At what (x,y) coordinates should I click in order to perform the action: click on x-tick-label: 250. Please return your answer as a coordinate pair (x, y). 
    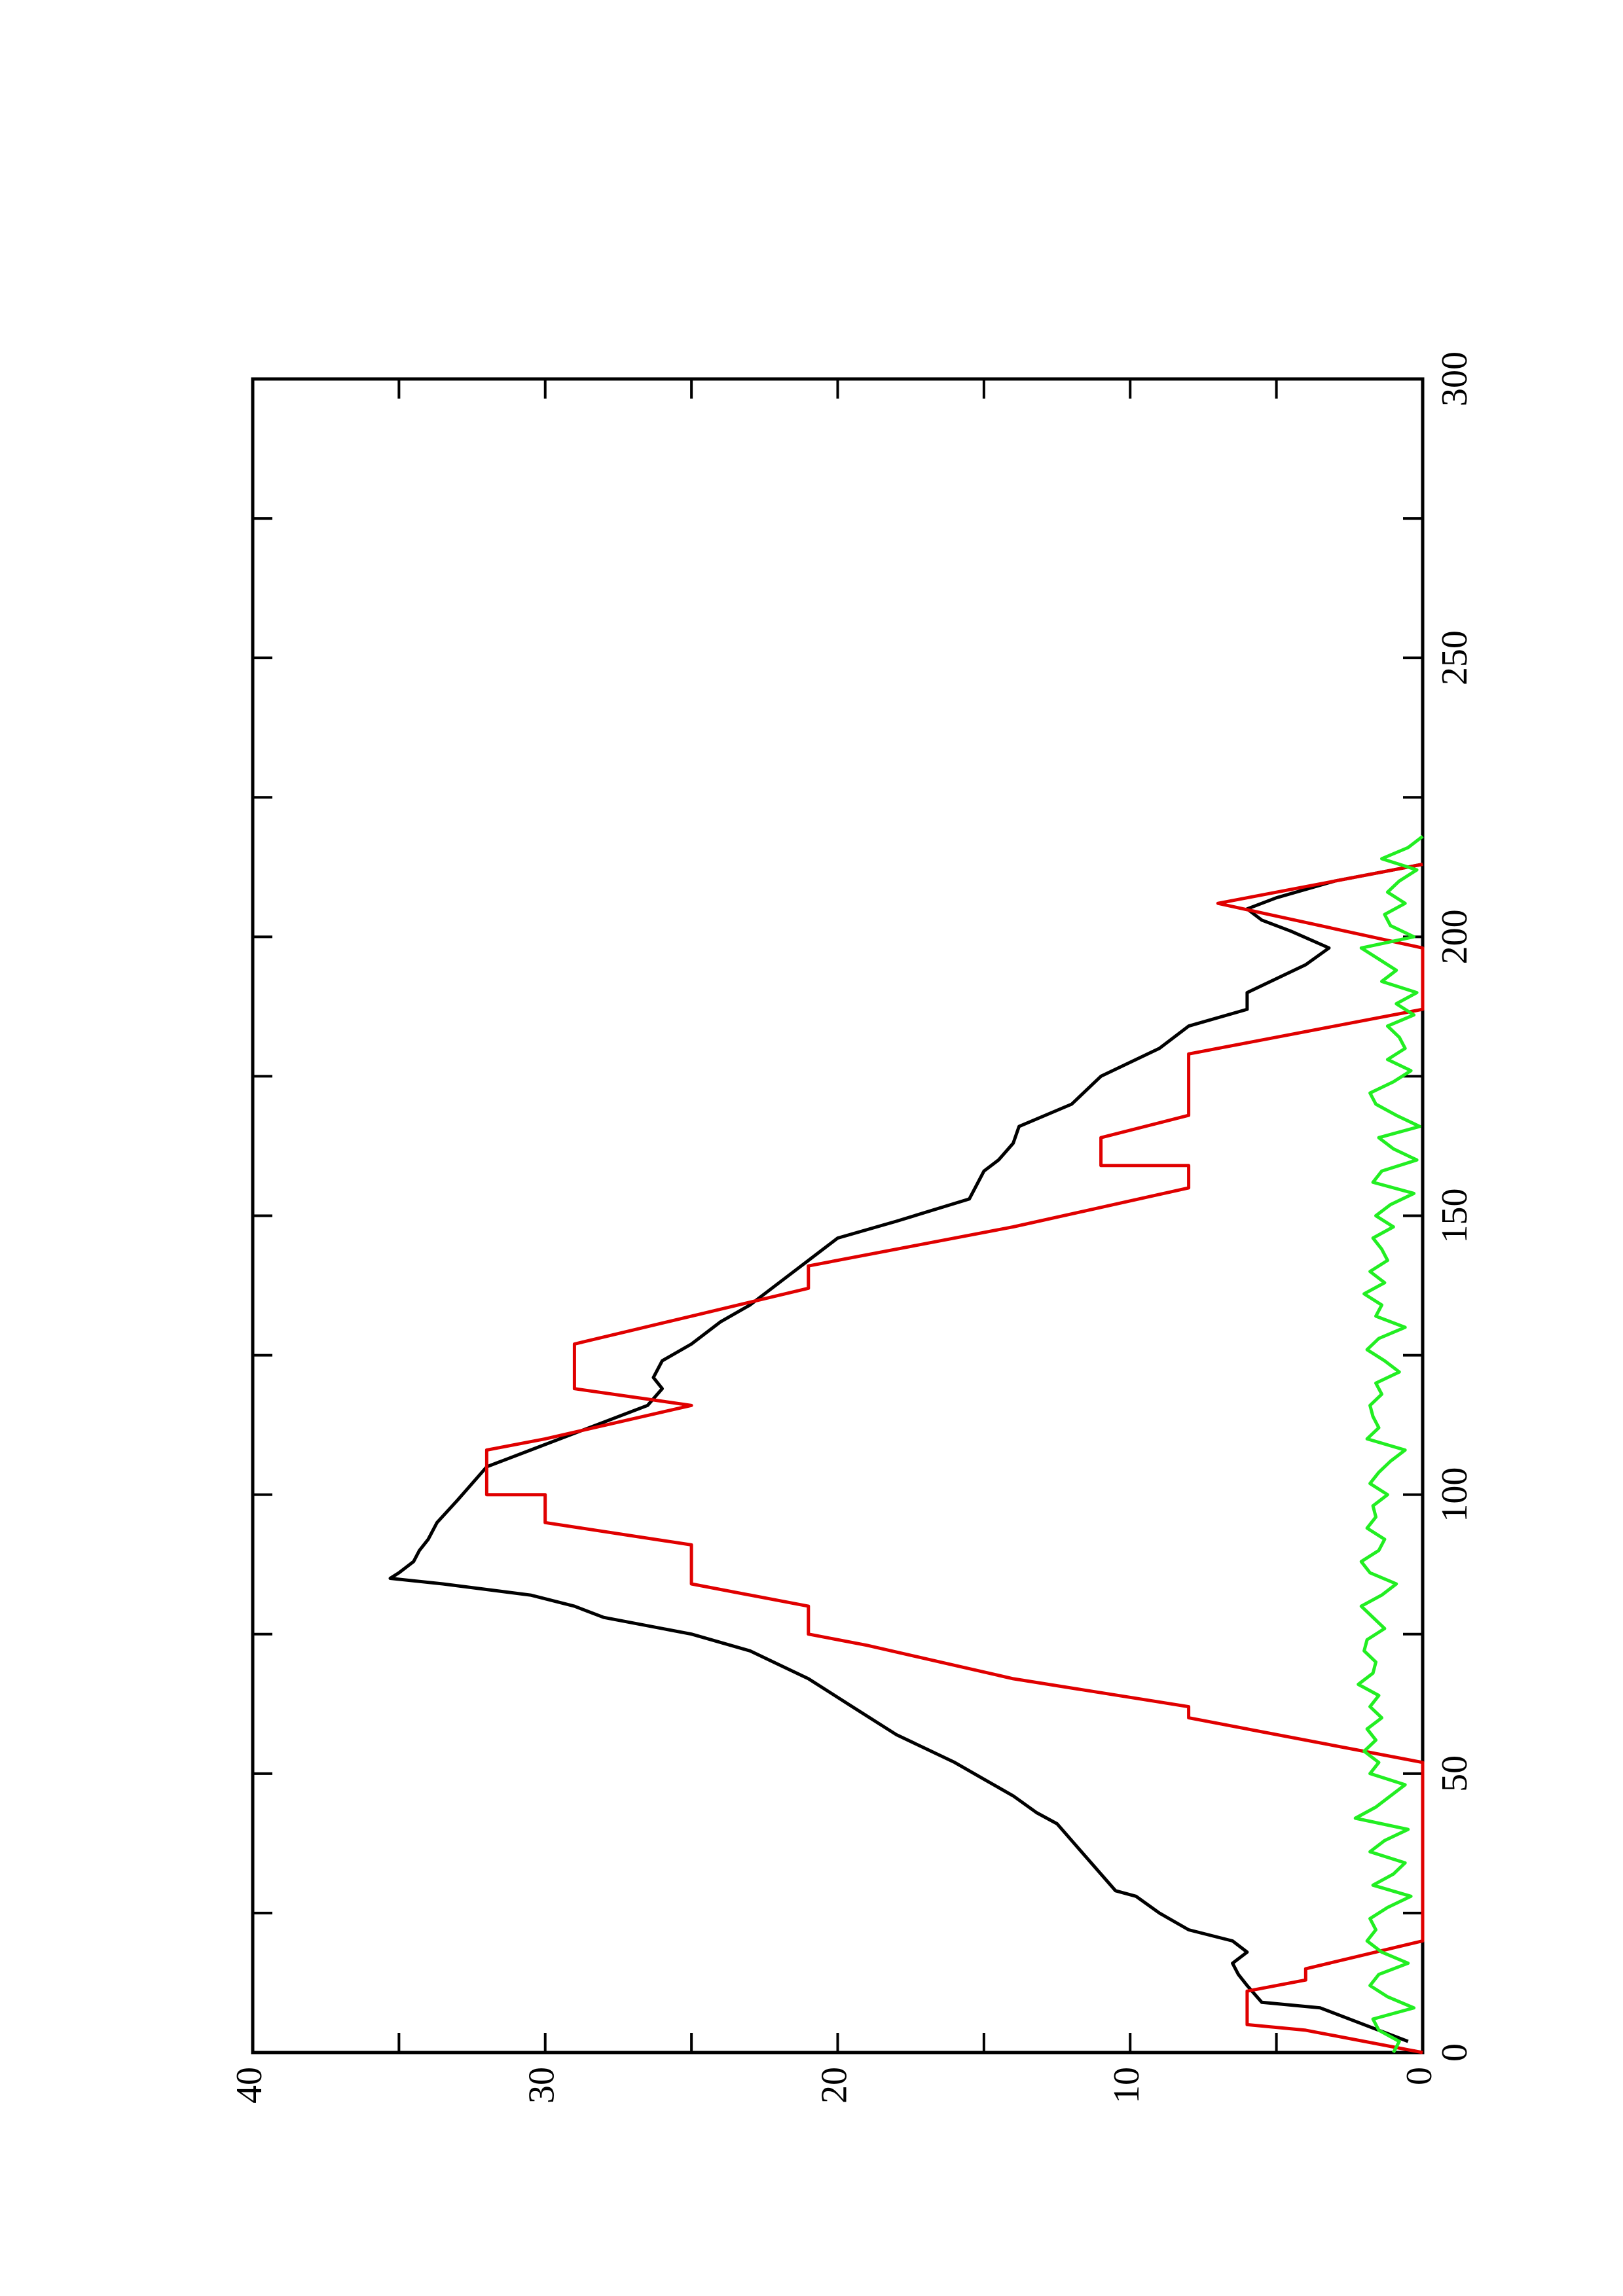
    Looking at the image, I should click on (1454, 657).